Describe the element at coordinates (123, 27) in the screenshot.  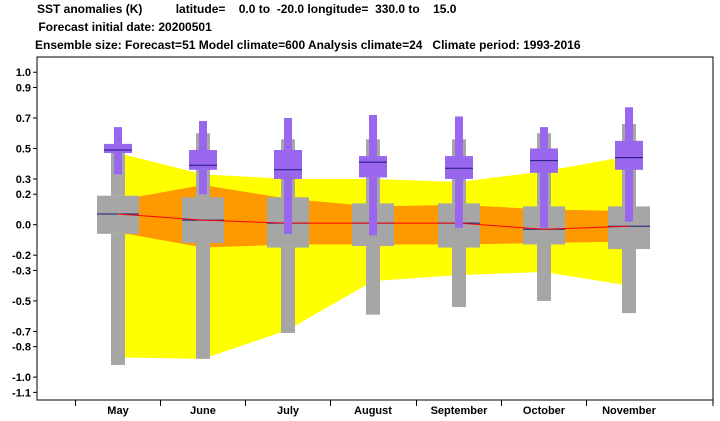
I see `header-initial-date: Forecast initial date: 20200501` at that location.